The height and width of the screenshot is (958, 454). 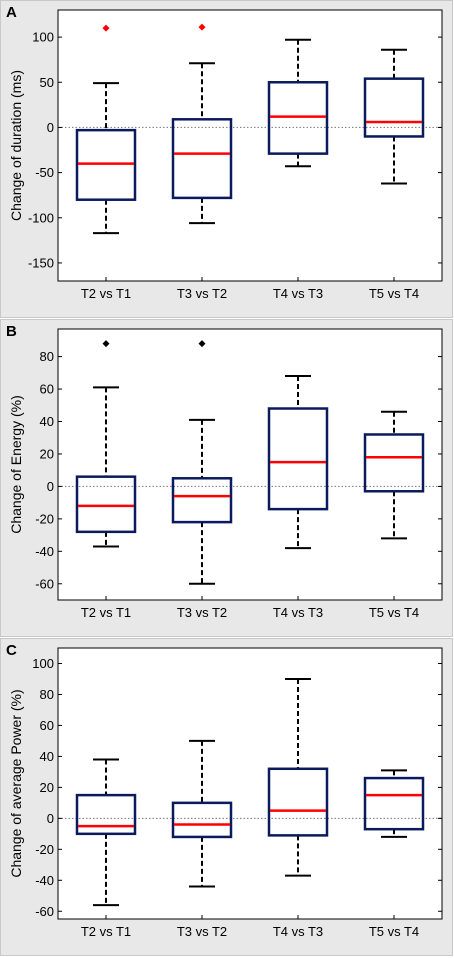 What do you see at coordinates (41, 262) in the screenshot?
I see `y-tick-label: -150` at bounding box center [41, 262].